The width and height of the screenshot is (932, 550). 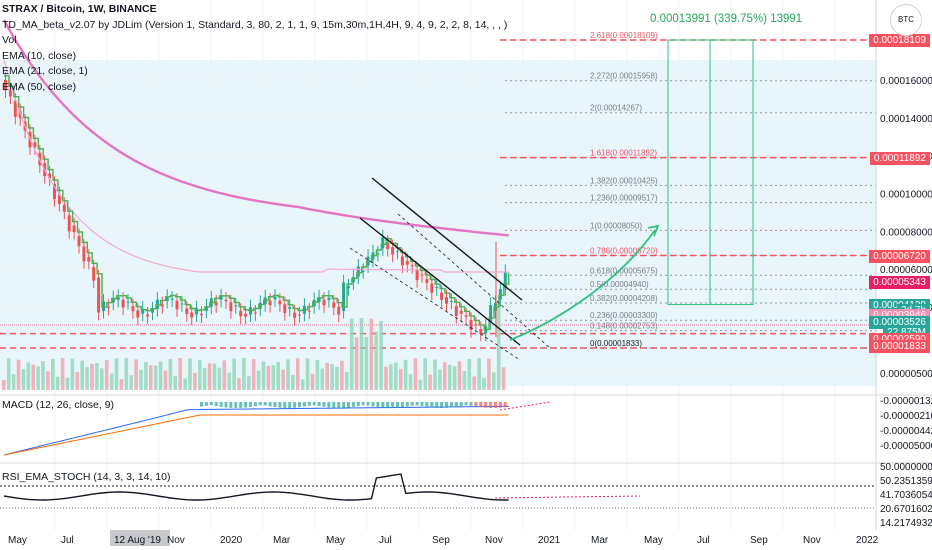 I want to click on time-axis-label: Mar, so click(x=600, y=540).